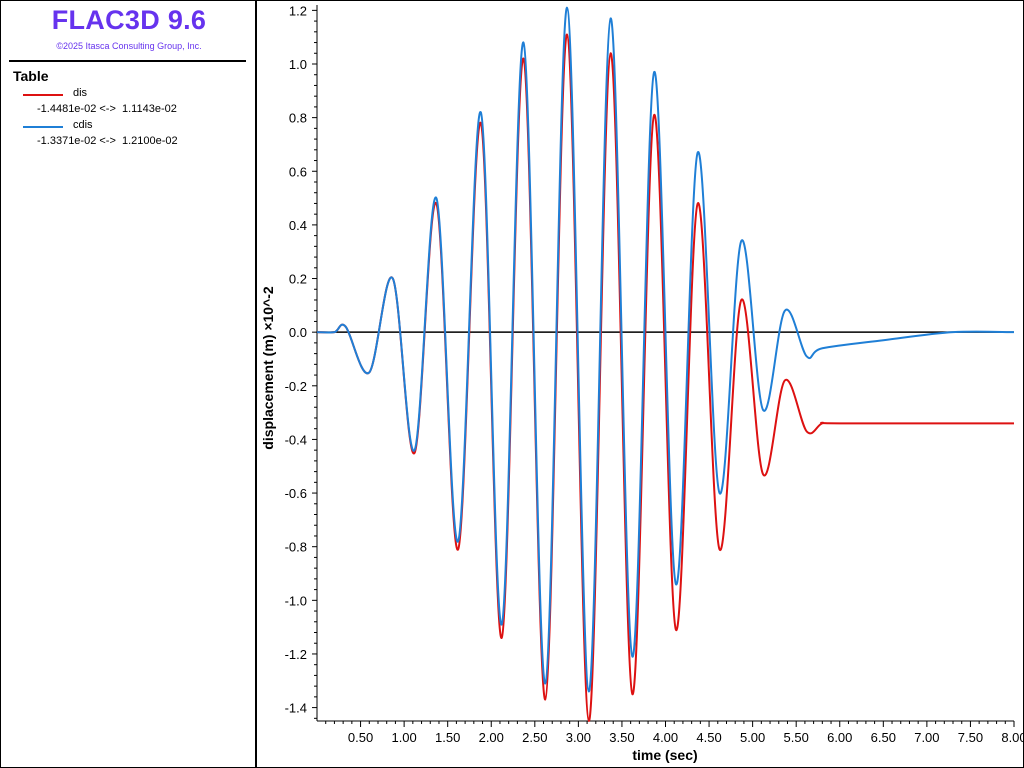 Image resolution: width=1024 pixels, height=768 pixels. Describe the element at coordinates (107, 109) in the screenshot. I see `legend-range-dis: -1.4481e-02 <-> 1.1143e-02` at that location.